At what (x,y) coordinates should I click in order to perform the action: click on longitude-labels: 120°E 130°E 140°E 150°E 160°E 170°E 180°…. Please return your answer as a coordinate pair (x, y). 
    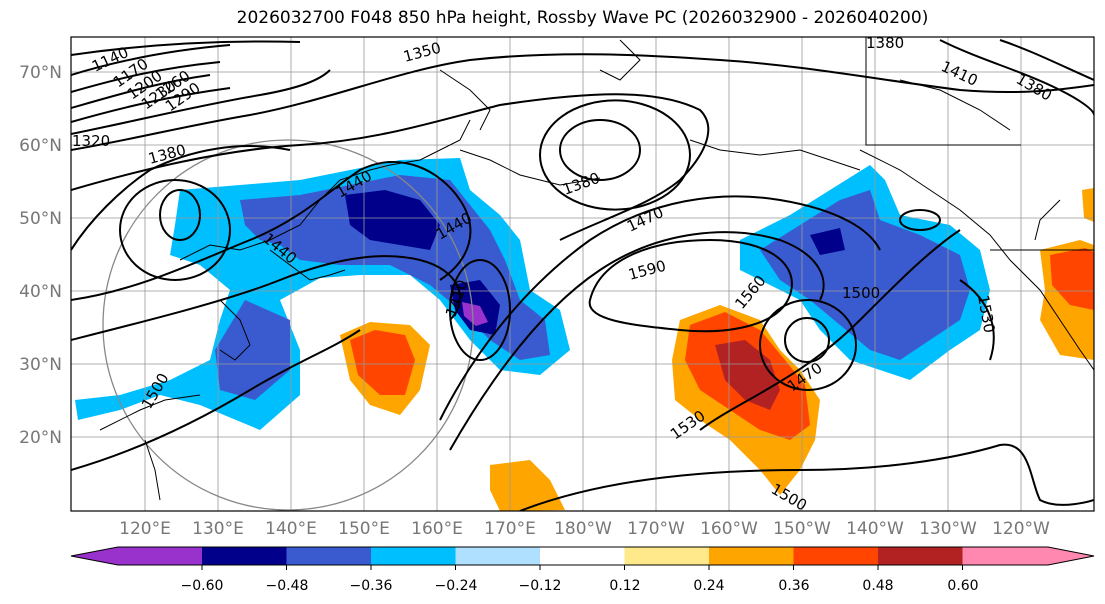
    Looking at the image, I should click on (584, 529).